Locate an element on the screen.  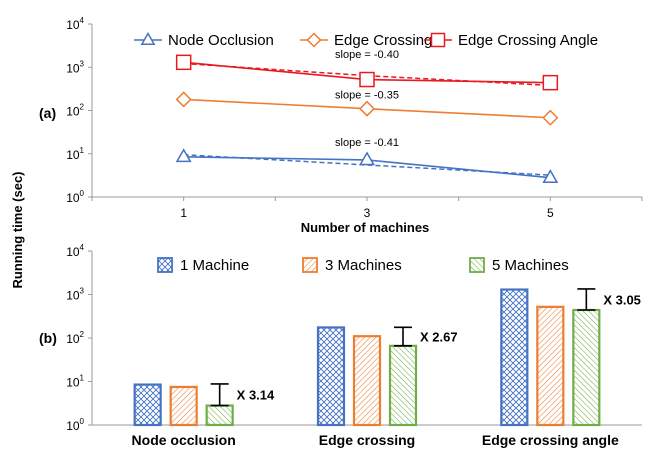
panel-a-x-tick-label: 5 is located at coordinates (550, 213).